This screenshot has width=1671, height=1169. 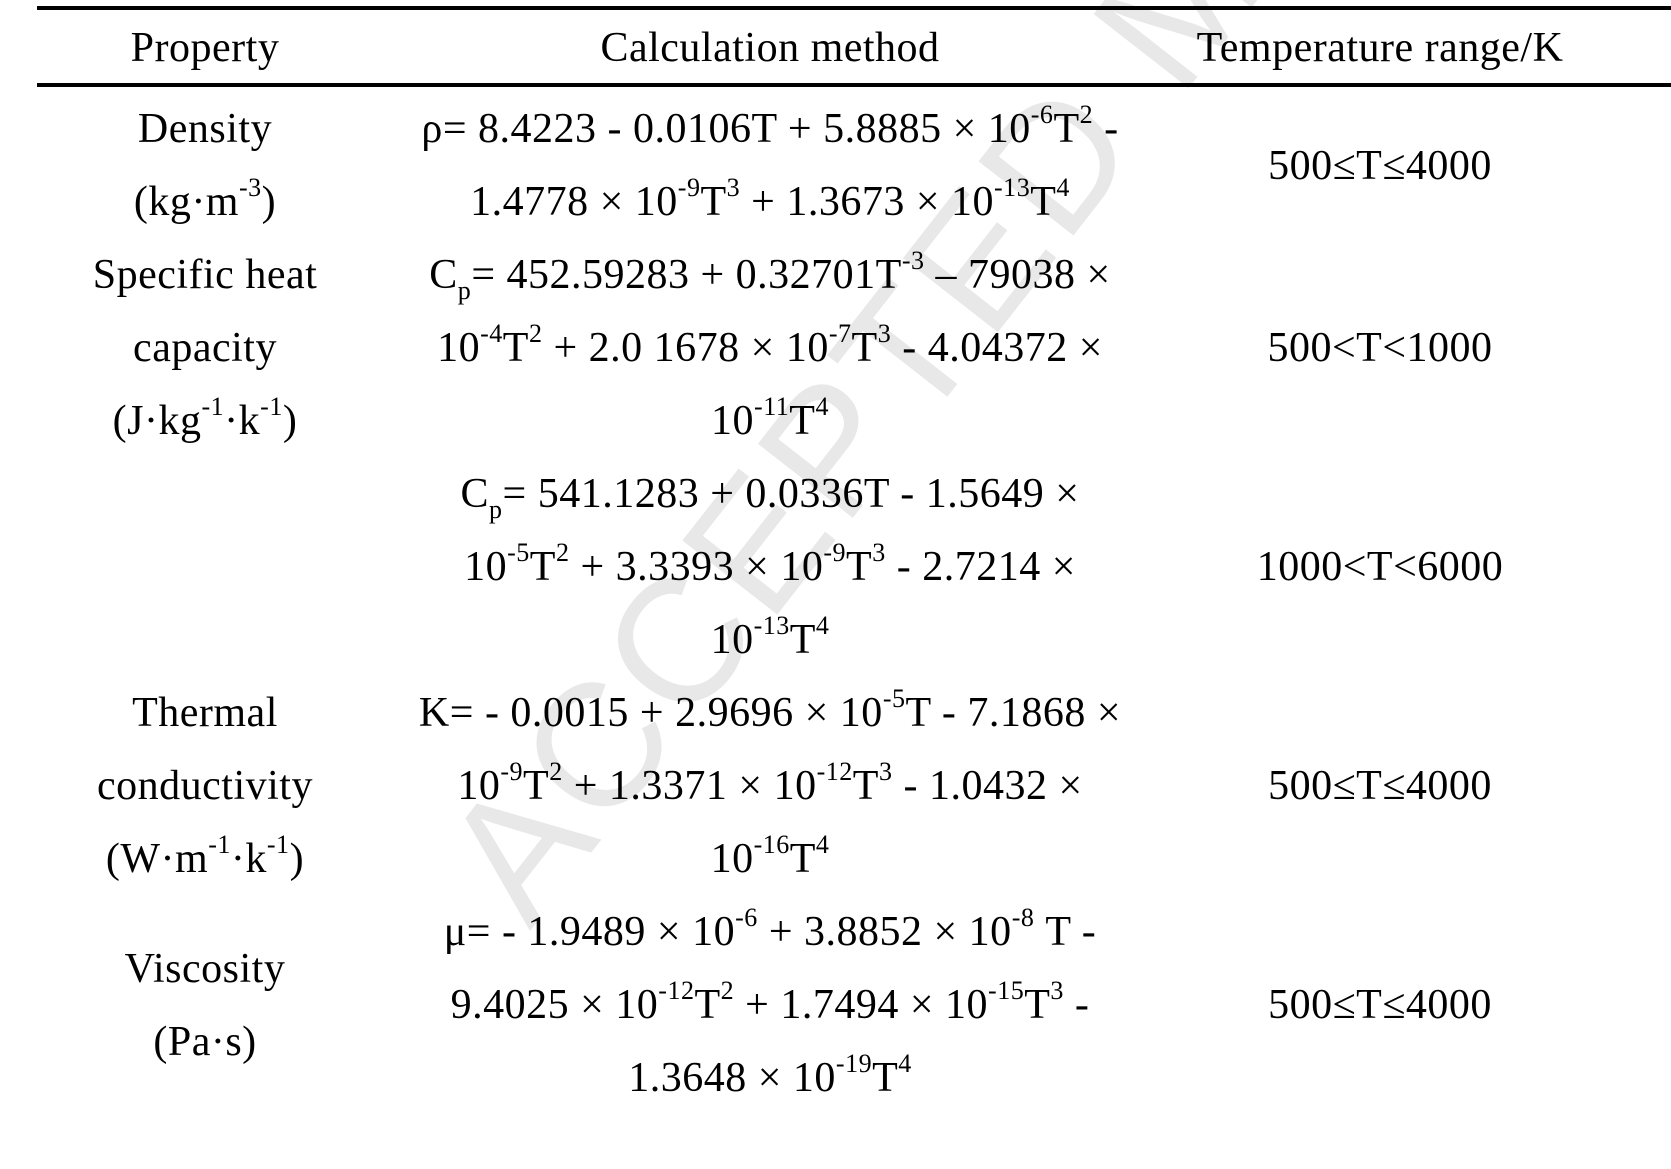 What do you see at coordinates (205, 968) in the screenshot?
I see `property-line: Viscosity` at bounding box center [205, 968].